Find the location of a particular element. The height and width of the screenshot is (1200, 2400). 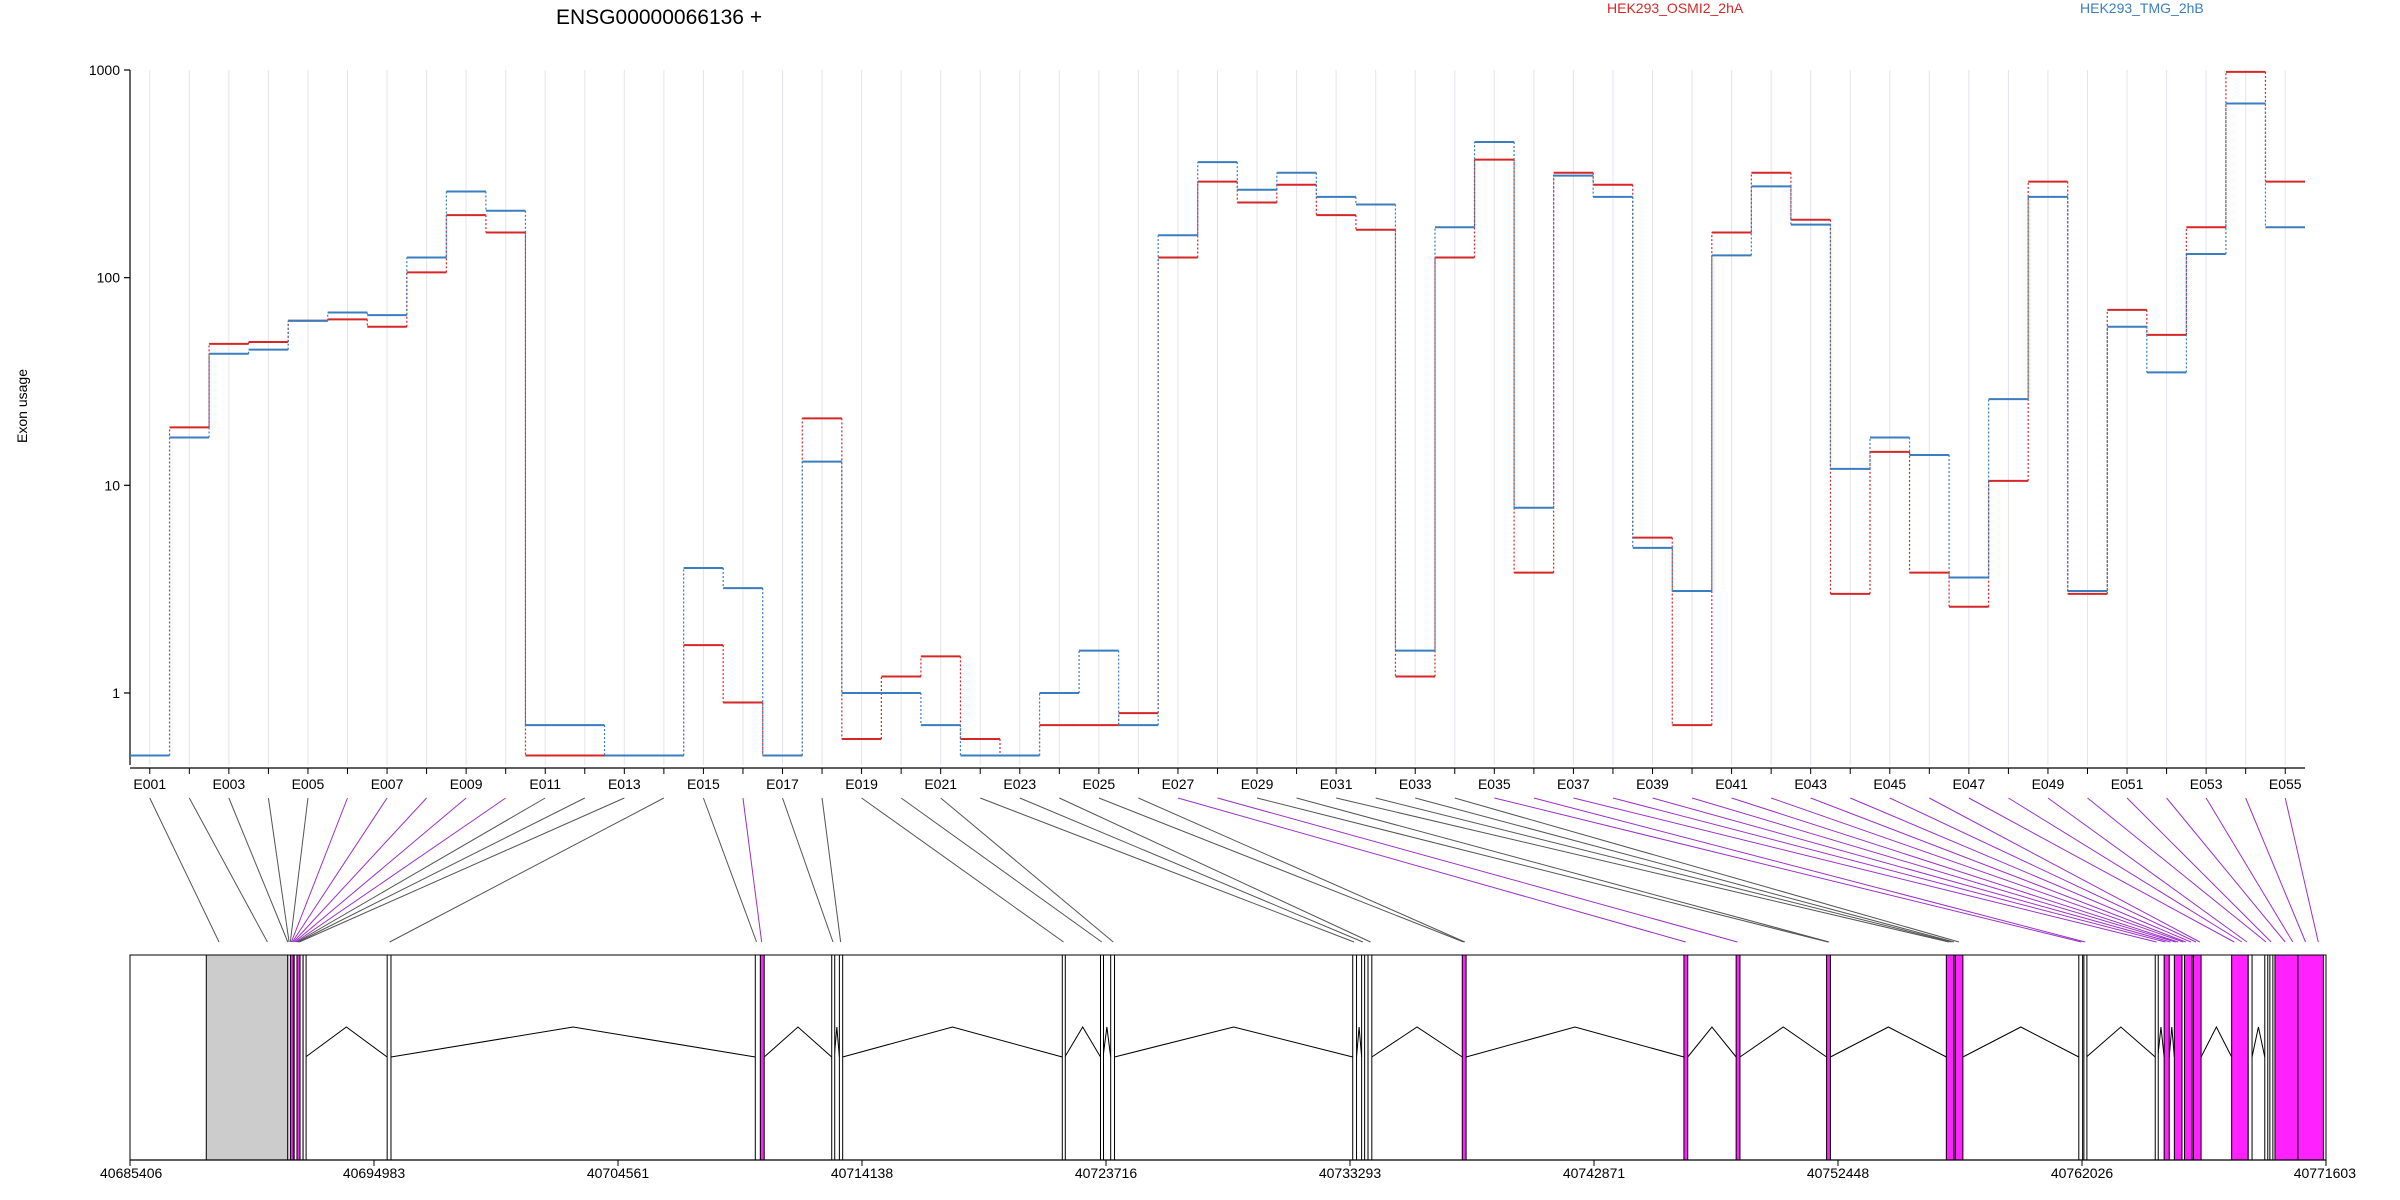

x-tick-label: E051 is located at coordinates (2127, 784).